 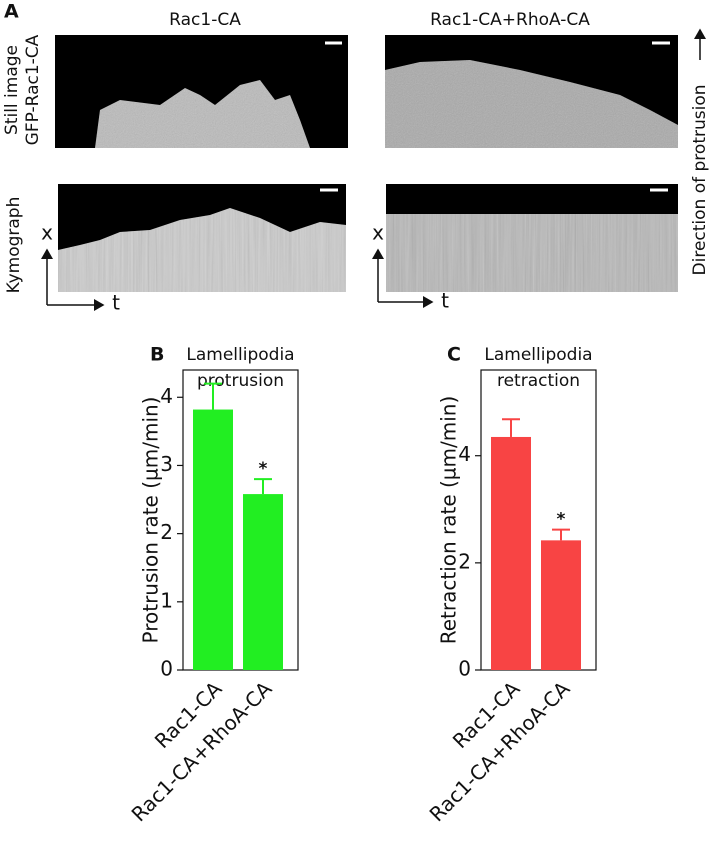 What do you see at coordinates (205, 20) in the screenshot?
I see `column-title: Rac1-CA` at bounding box center [205, 20].